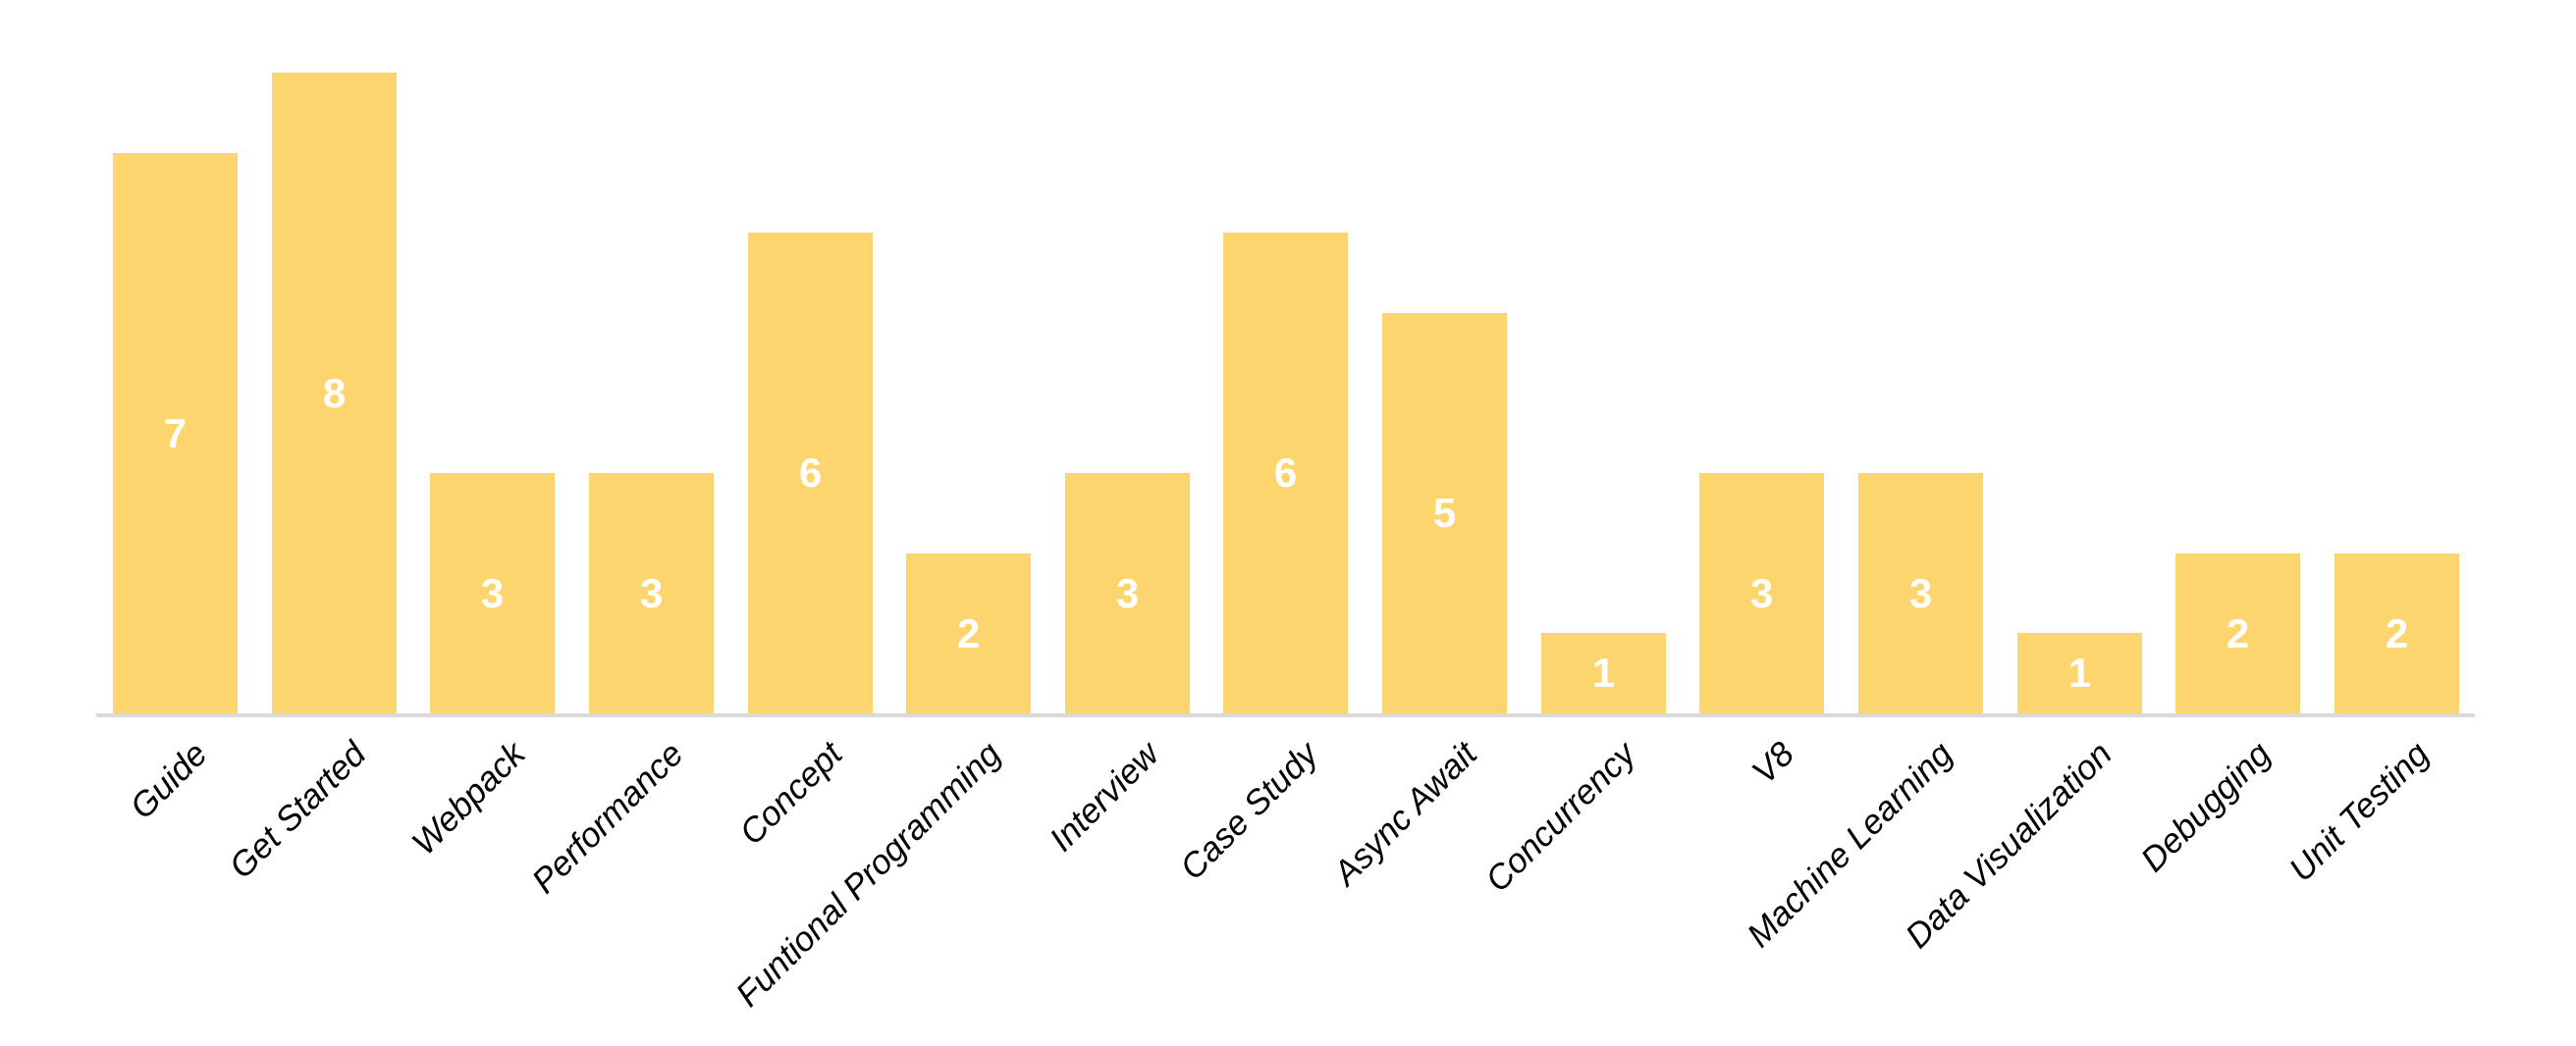  I want to click on bar-value-label: 8, so click(334, 393).